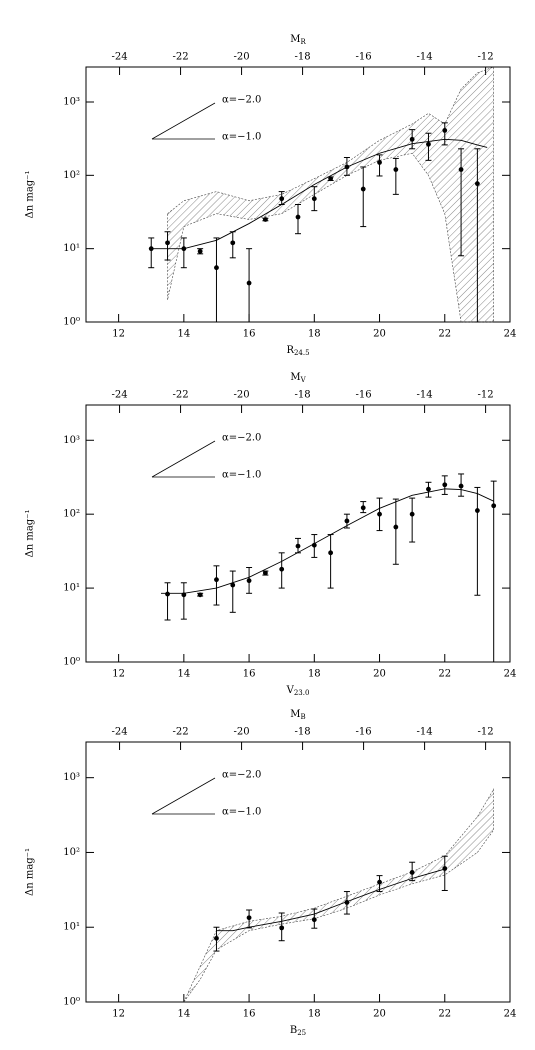 This screenshot has width=535, height=1050. I want to click on x-tick-label: 12, so click(118, 1014).